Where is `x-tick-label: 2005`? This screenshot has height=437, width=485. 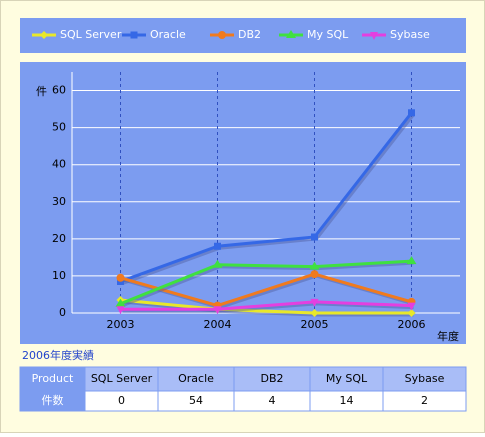
x-tick-label: 2005 is located at coordinates (315, 324).